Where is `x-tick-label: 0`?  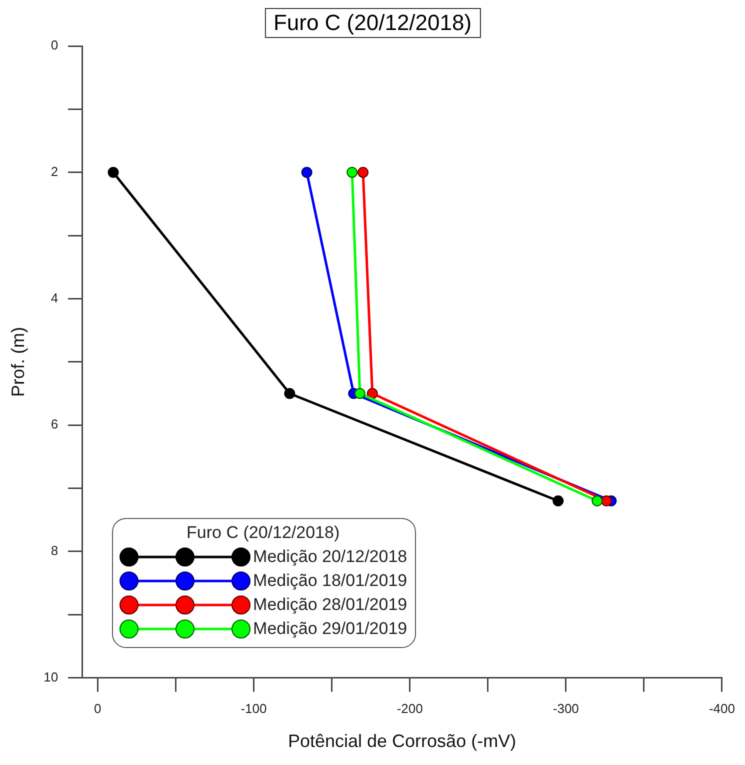
x-tick-label: 0 is located at coordinates (98, 708).